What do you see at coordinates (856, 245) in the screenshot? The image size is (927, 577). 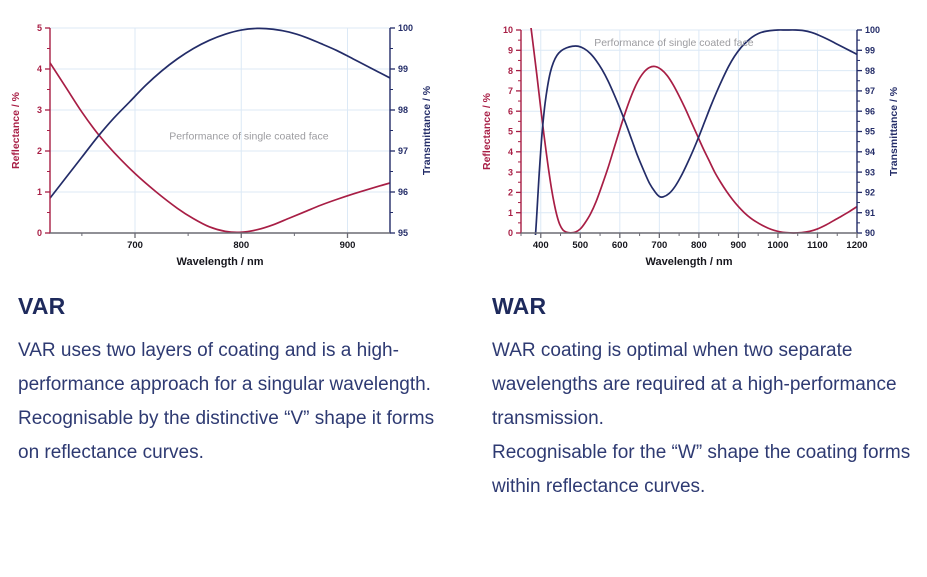 I see `x-tick-label: 1200` at bounding box center [856, 245].